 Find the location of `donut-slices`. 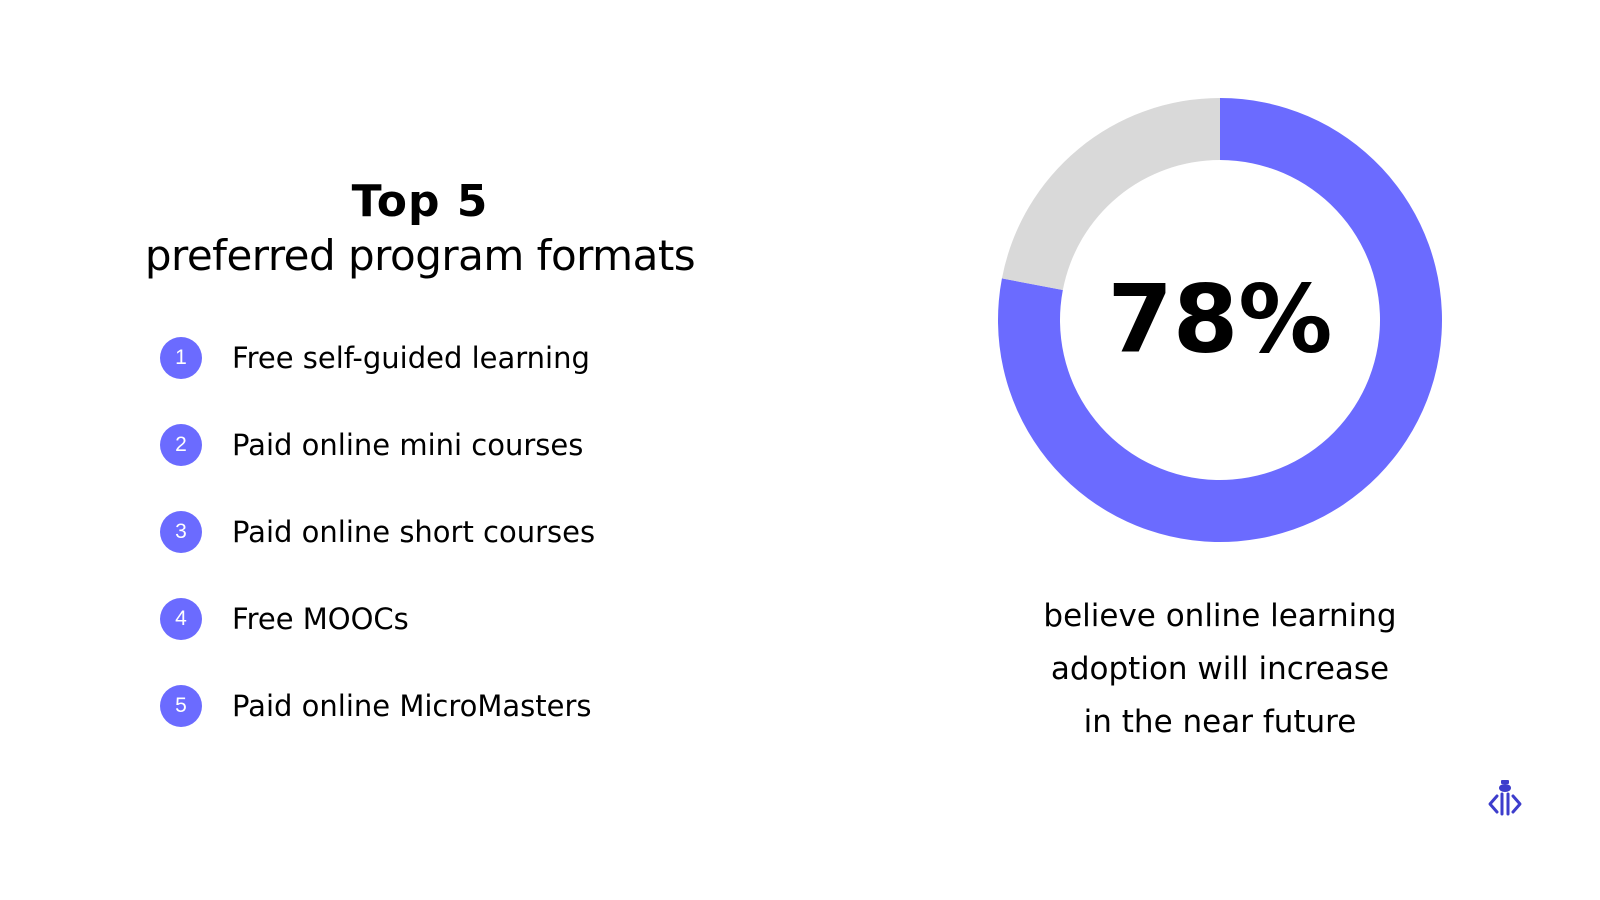

donut-slices is located at coordinates (1220, 320).